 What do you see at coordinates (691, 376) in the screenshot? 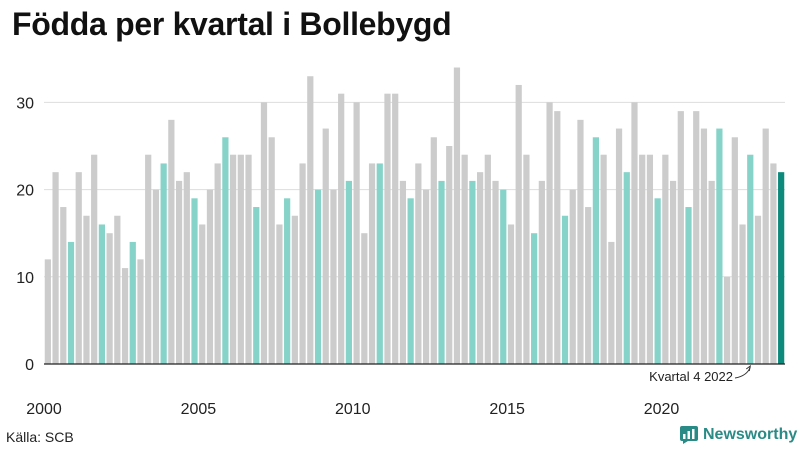
I see `annotation-label: Kvartal 4 2022` at bounding box center [691, 376].